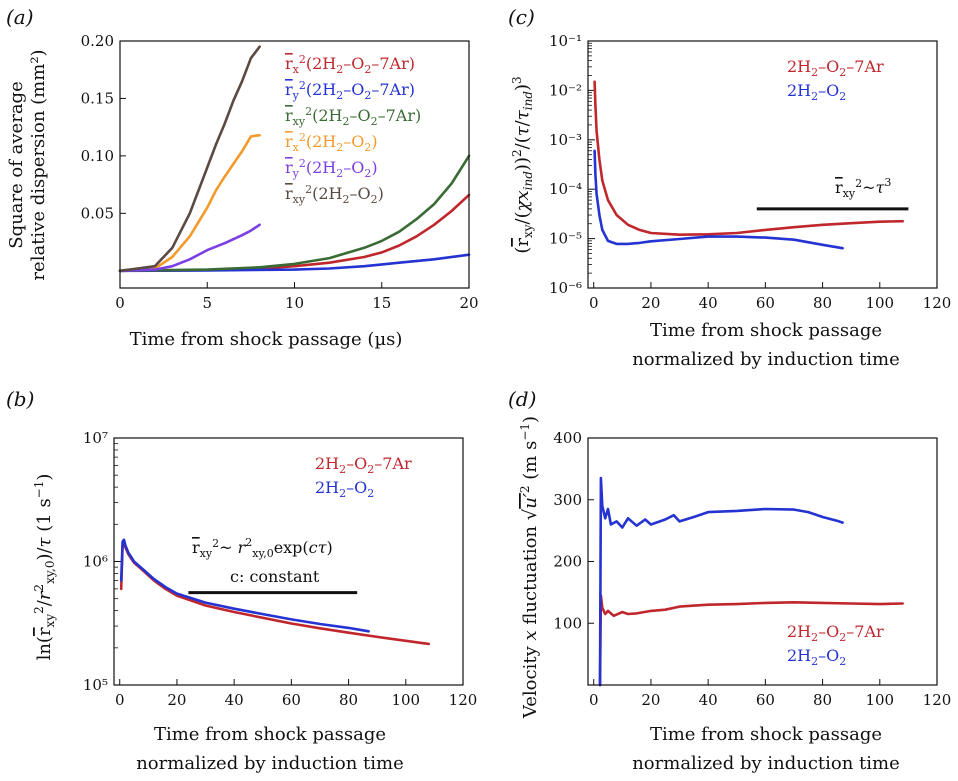  I want to click on y-tick-label: 0.10, so click(97, 156).